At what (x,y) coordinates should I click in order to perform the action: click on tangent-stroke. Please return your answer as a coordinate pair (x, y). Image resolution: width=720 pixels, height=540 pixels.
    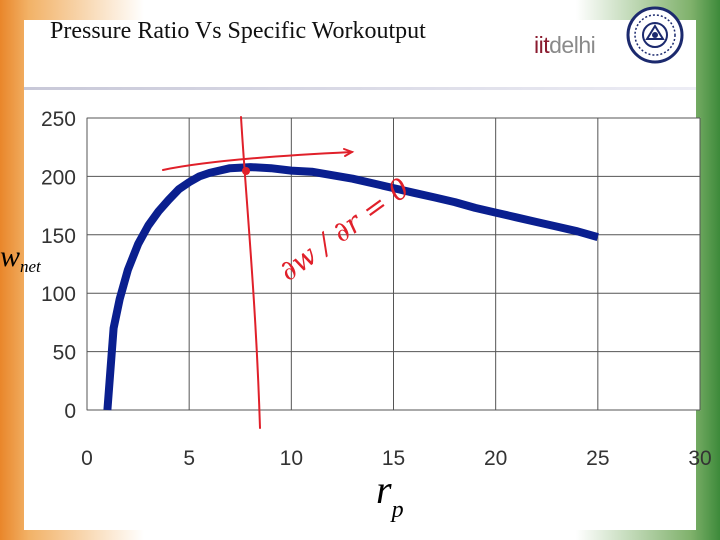
    Looking at the image, I should click on (257, 161).